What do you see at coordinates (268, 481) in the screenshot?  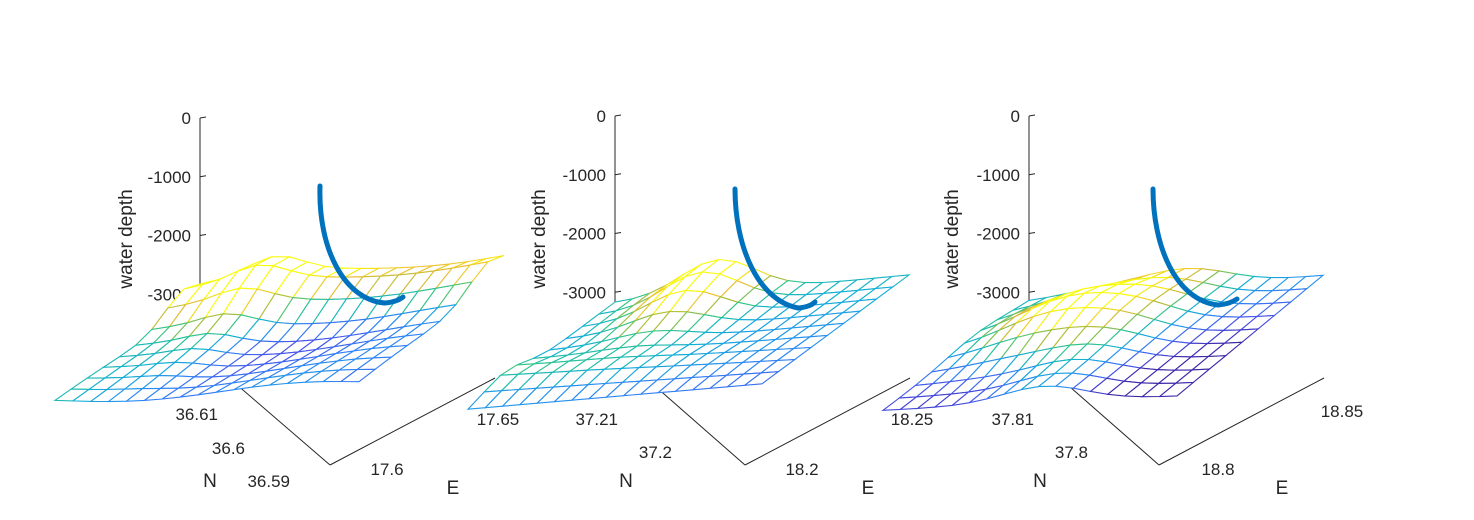 I see `panel-1-n-tick-label: 36.59` at bounding box center [268, 481].